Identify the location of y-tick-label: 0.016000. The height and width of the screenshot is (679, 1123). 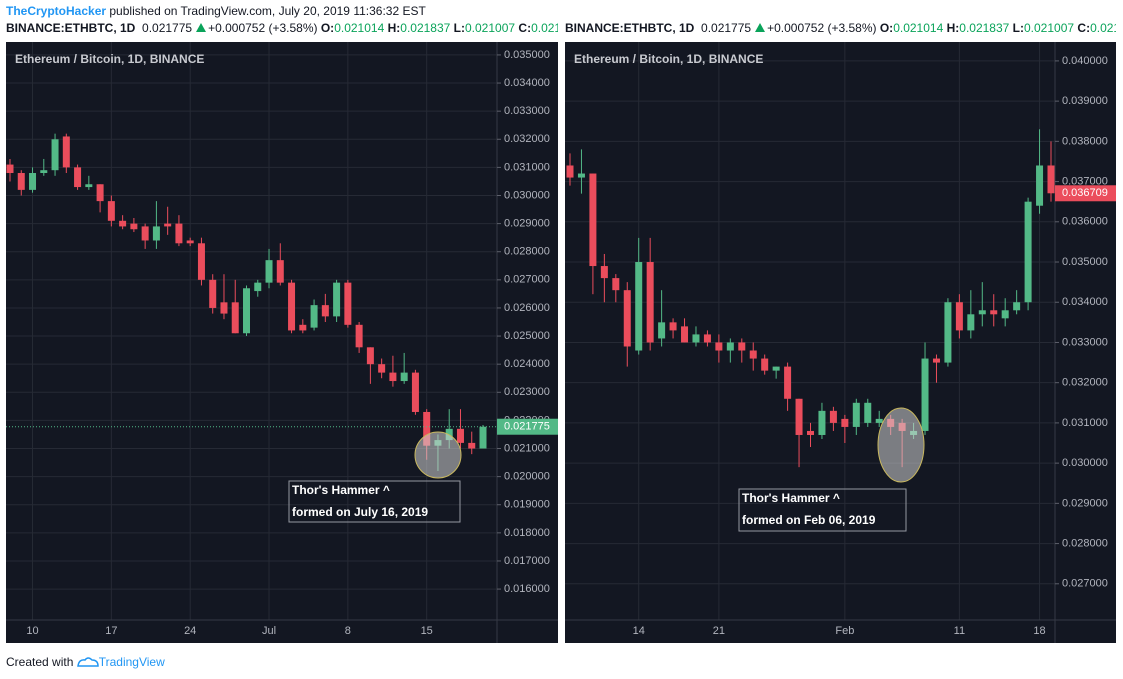
(527, 589).